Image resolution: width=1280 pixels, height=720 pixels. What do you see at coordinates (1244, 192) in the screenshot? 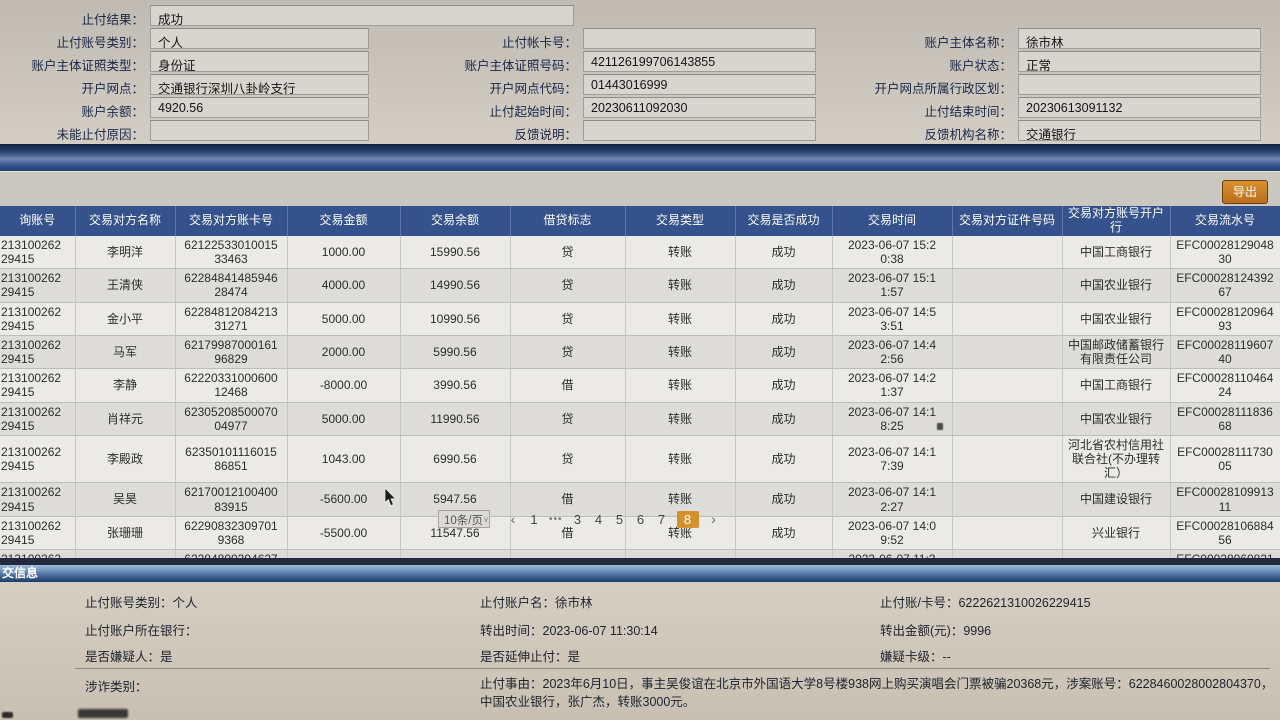
I see `export-button: 导出` at bounding box center [1244, 192].